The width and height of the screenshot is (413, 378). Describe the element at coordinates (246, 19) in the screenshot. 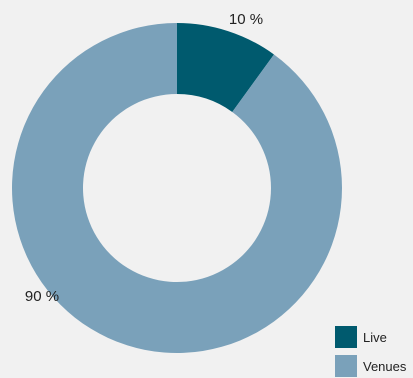

I see `data-label-live: 10 %` at that location.